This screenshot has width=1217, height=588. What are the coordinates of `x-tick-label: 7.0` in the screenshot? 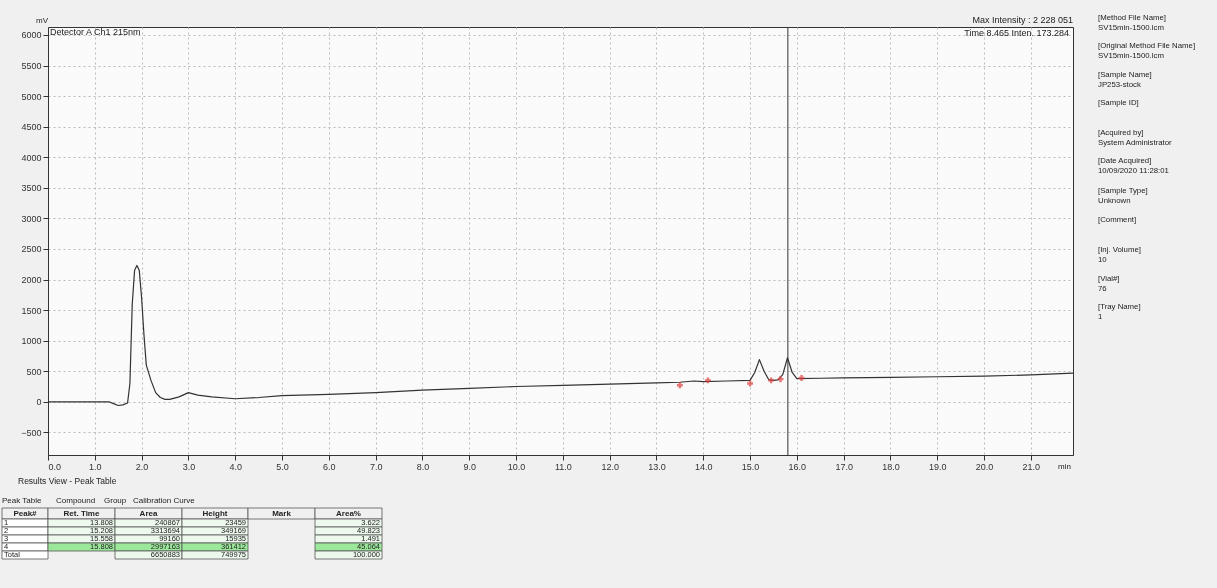 It's located at (376, 466).